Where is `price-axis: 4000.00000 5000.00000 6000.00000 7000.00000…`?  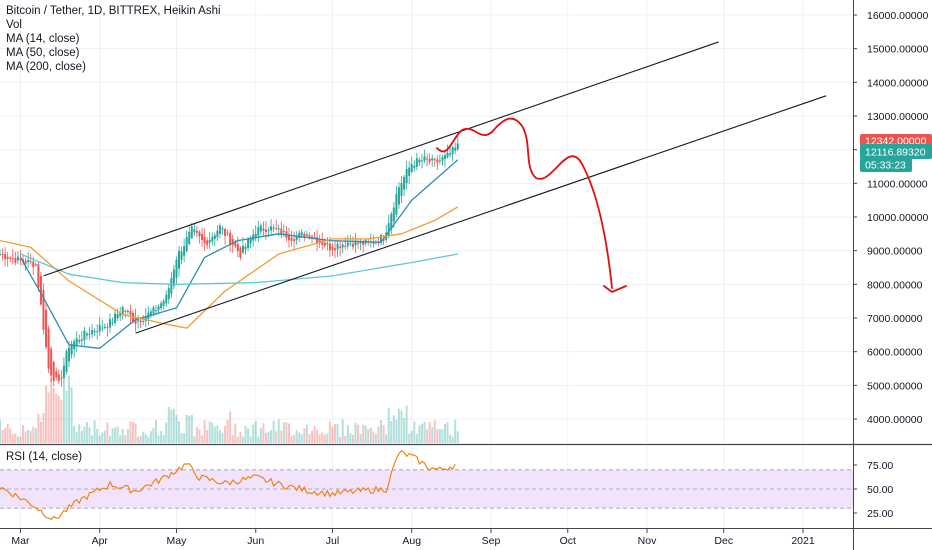 price-axis: 4000.00000 5000.00000 6000.00000 7000.00000… is located at coordinates (890, 218).